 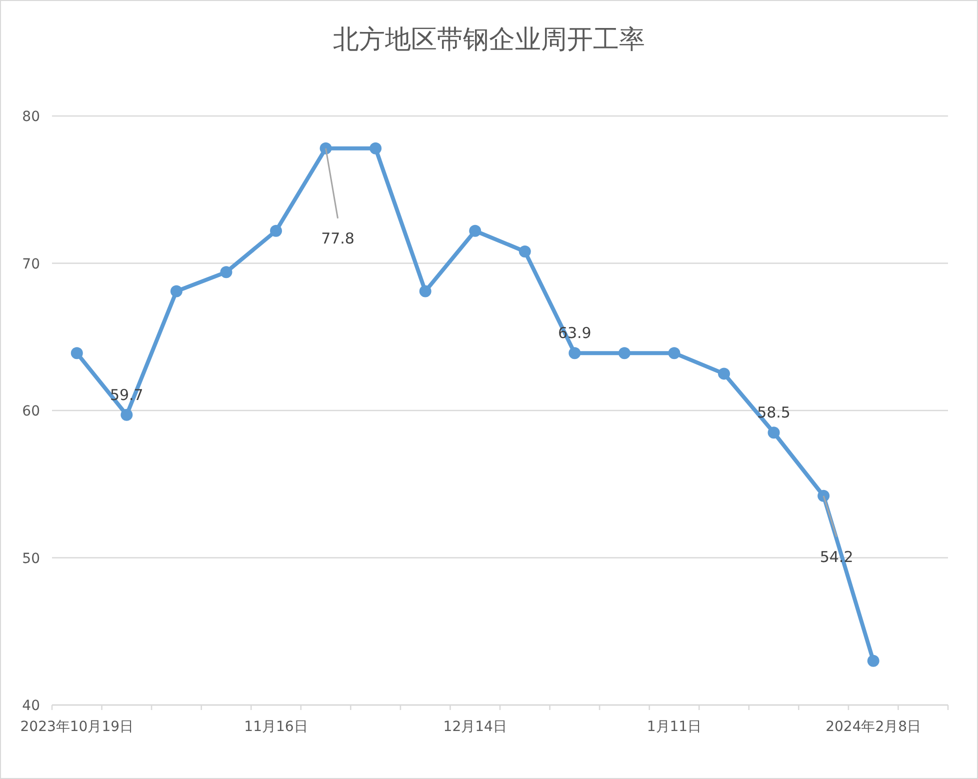 I want to click on x-tick-label: 2024年2月8日, so click(x=874, y=727).